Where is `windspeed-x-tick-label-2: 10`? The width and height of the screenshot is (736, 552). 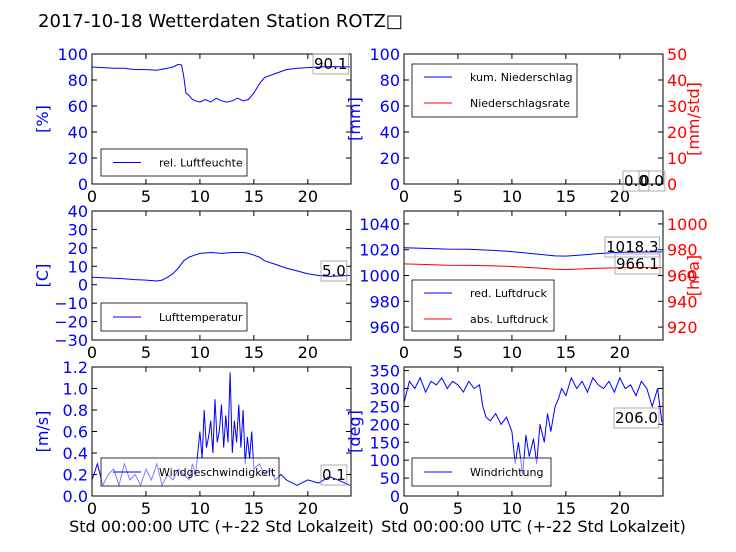
windspeed-x-tick-label-2: 10 is located at coordinates (200, 508).